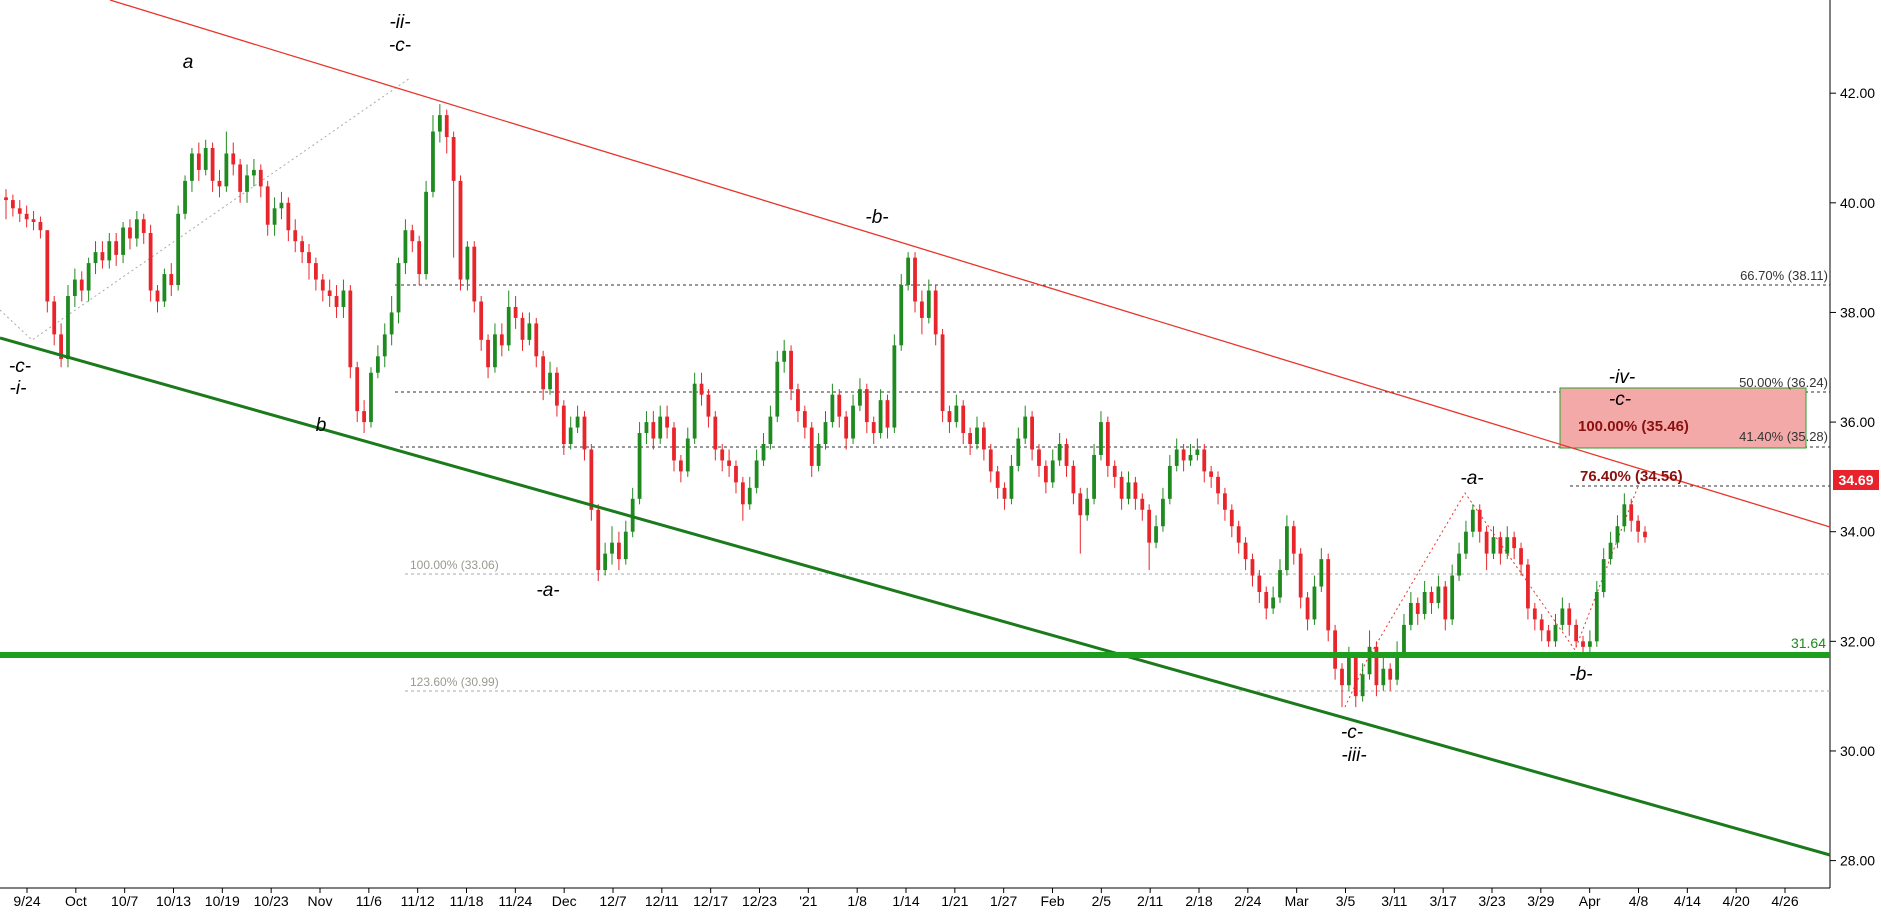  What do you see at coordinates (662, 901) in the screenshot?
I see `date-tick-label: 12/11` at bounding box center [662, 901].